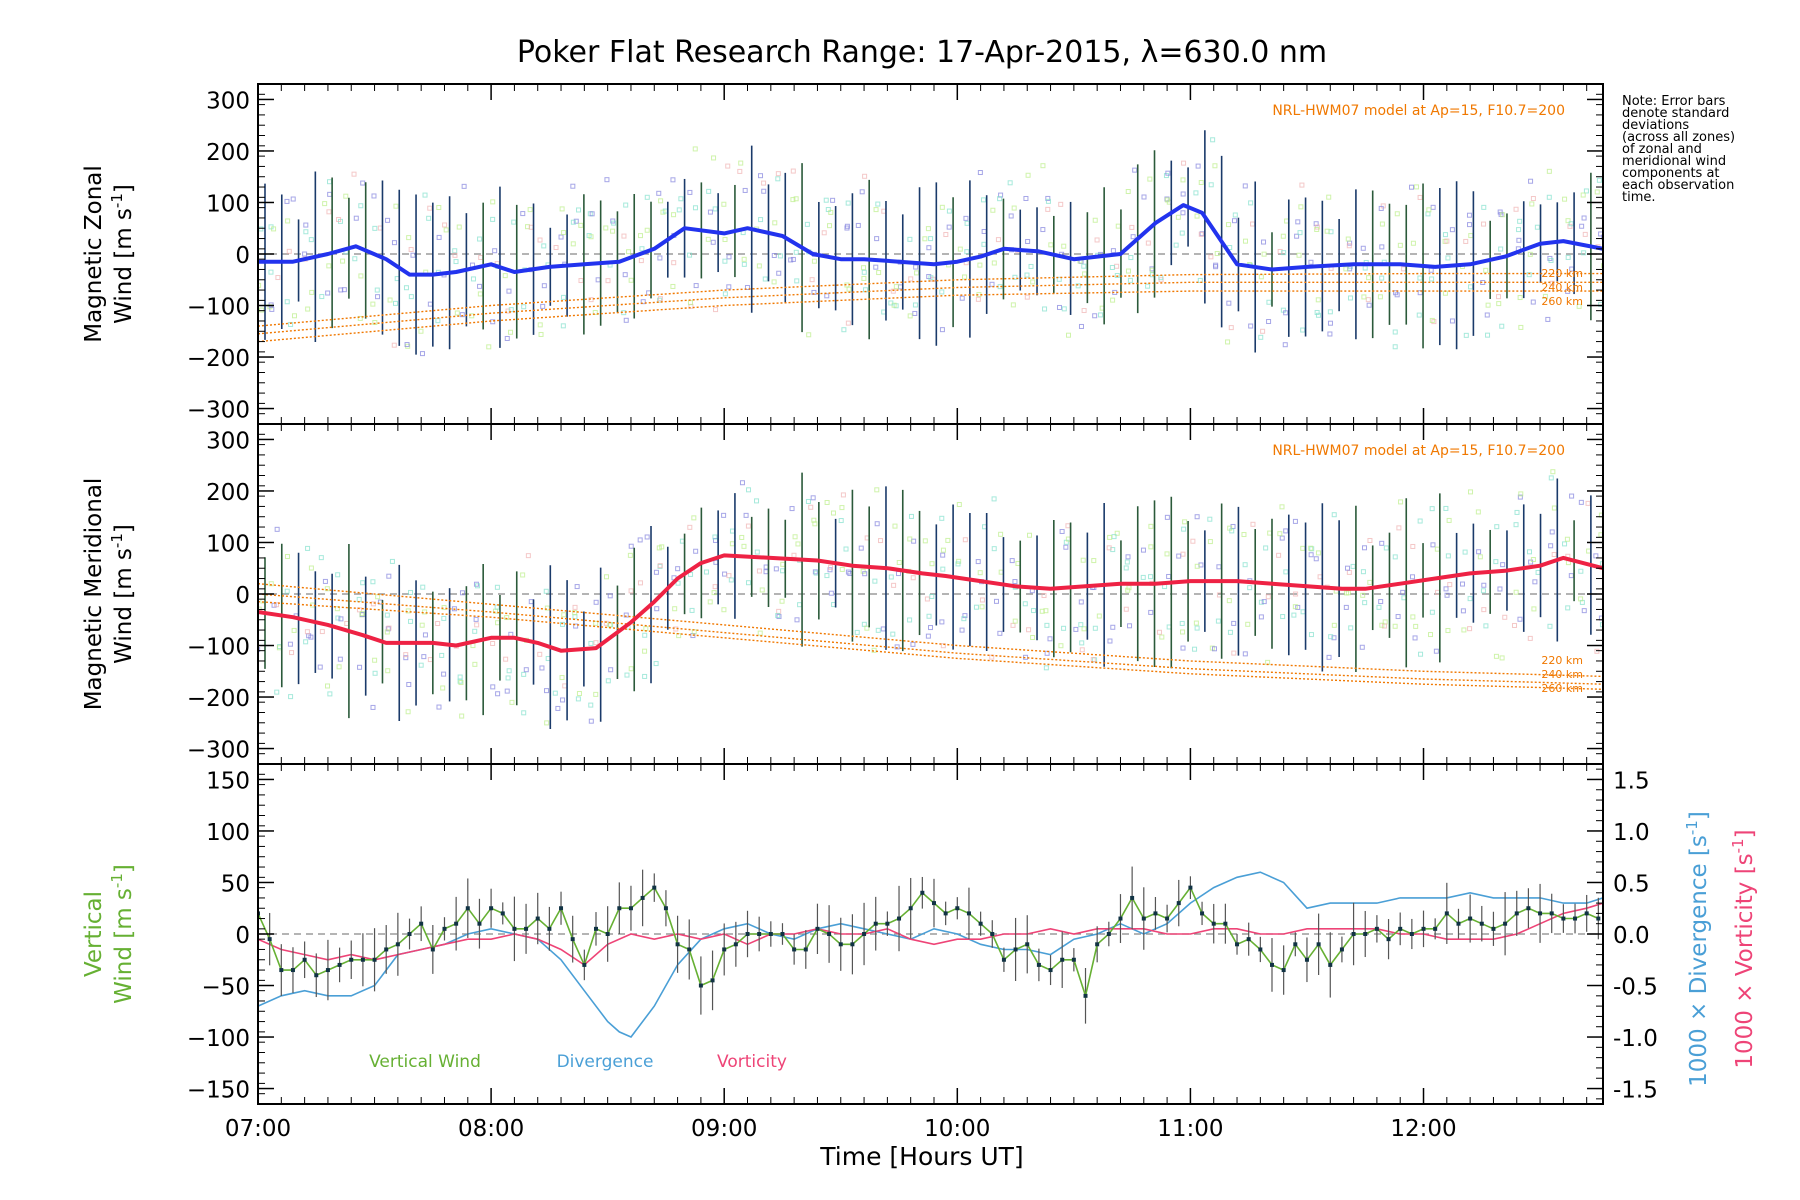 The width and height of the screenshot is (1800, 1200). What do you see at coordinates (928, 243) in the screenshot?
I see `plot-area` at bounding box center [928, 243].